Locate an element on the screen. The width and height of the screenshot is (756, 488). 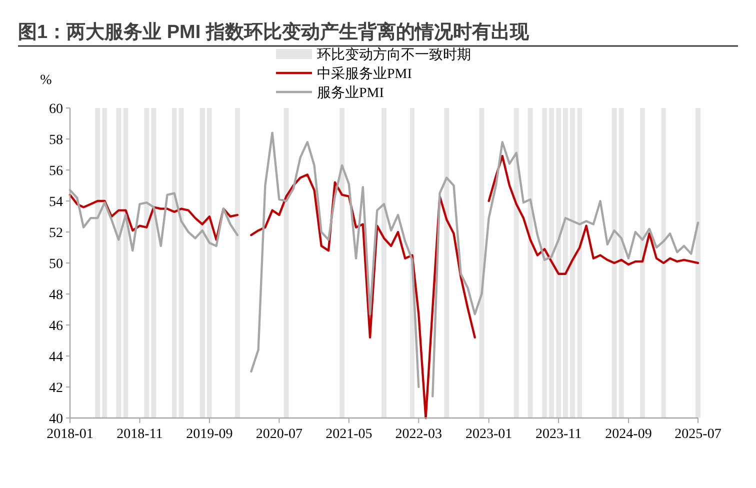
x-tick-label: 2018-01 is located at coordinates (70, 434).